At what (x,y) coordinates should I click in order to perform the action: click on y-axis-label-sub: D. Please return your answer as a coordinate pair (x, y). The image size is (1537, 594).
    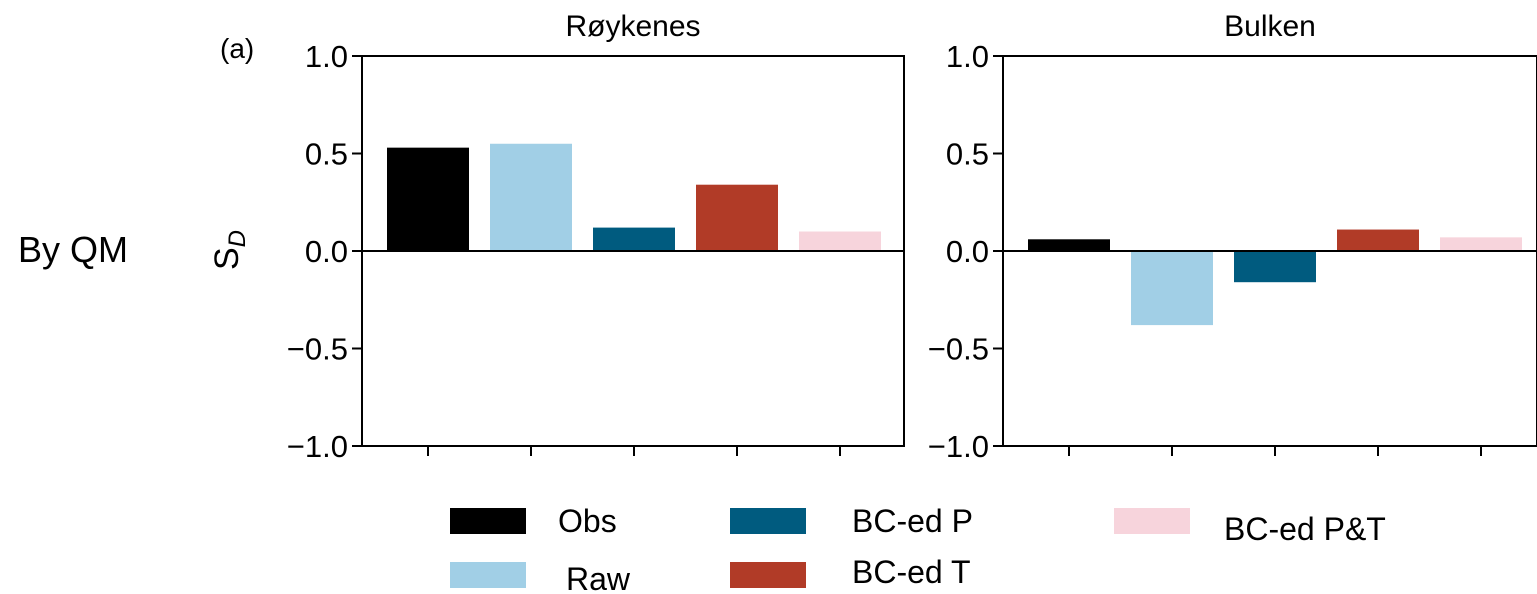
    Looking at the image, I should click on (237, 238).